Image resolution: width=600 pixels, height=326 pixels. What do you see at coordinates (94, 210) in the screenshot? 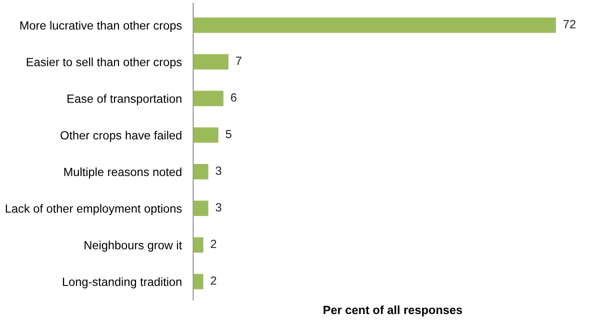
I see `y-tick-label: Lack of other employment options` at bounding box center [94, 210].